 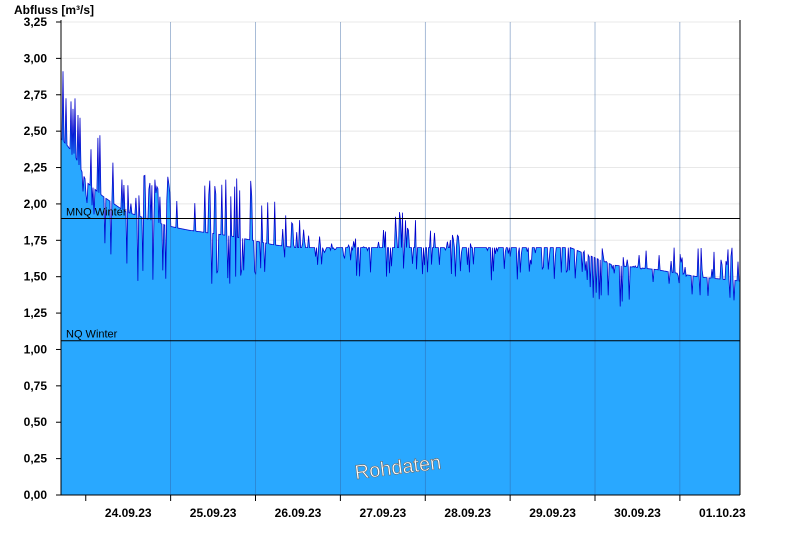 I want to click on y-tick-label: 2,25, so click(x=36, y=168).